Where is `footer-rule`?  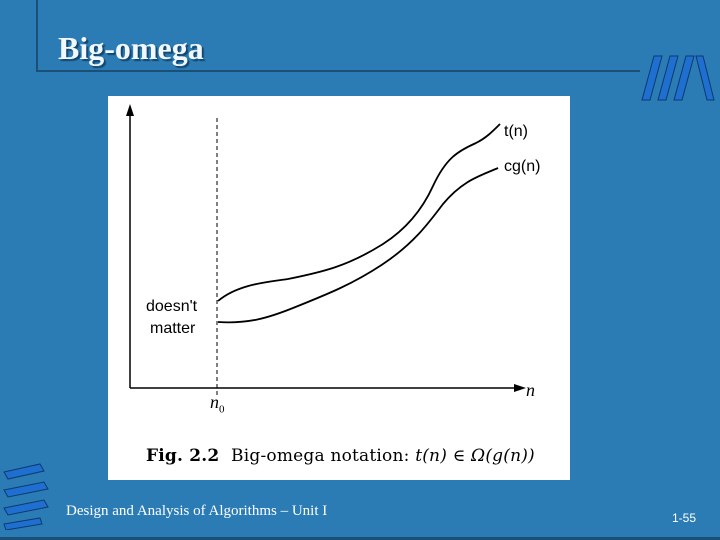 footer-rule is located at coordinates (360, 538).